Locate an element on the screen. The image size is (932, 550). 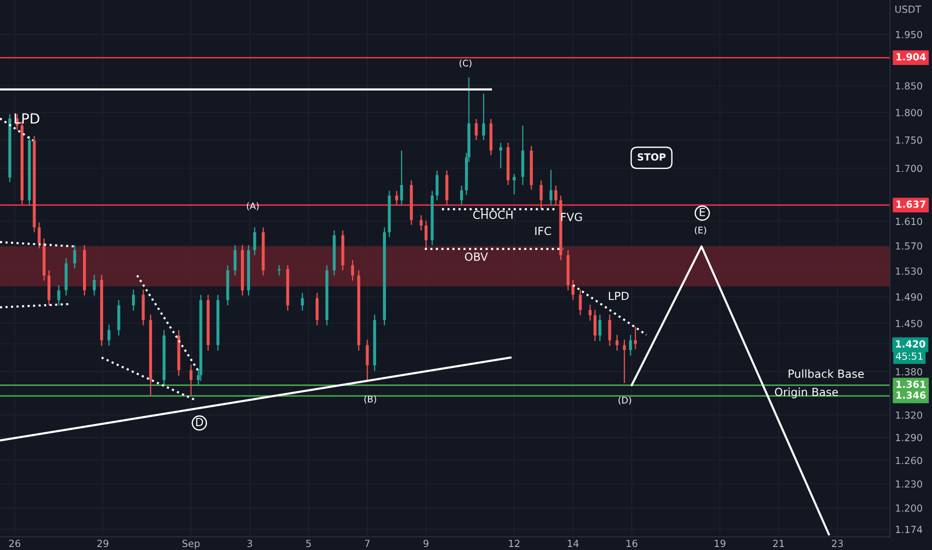
x-tick-label: 9 is located at coordinates (426, 544).